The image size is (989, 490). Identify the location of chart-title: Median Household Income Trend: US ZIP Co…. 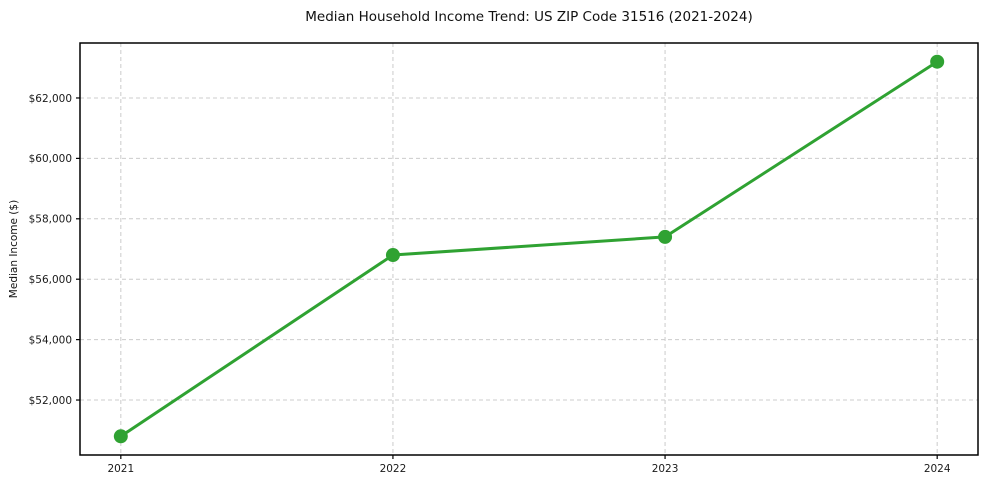
(529, 17).